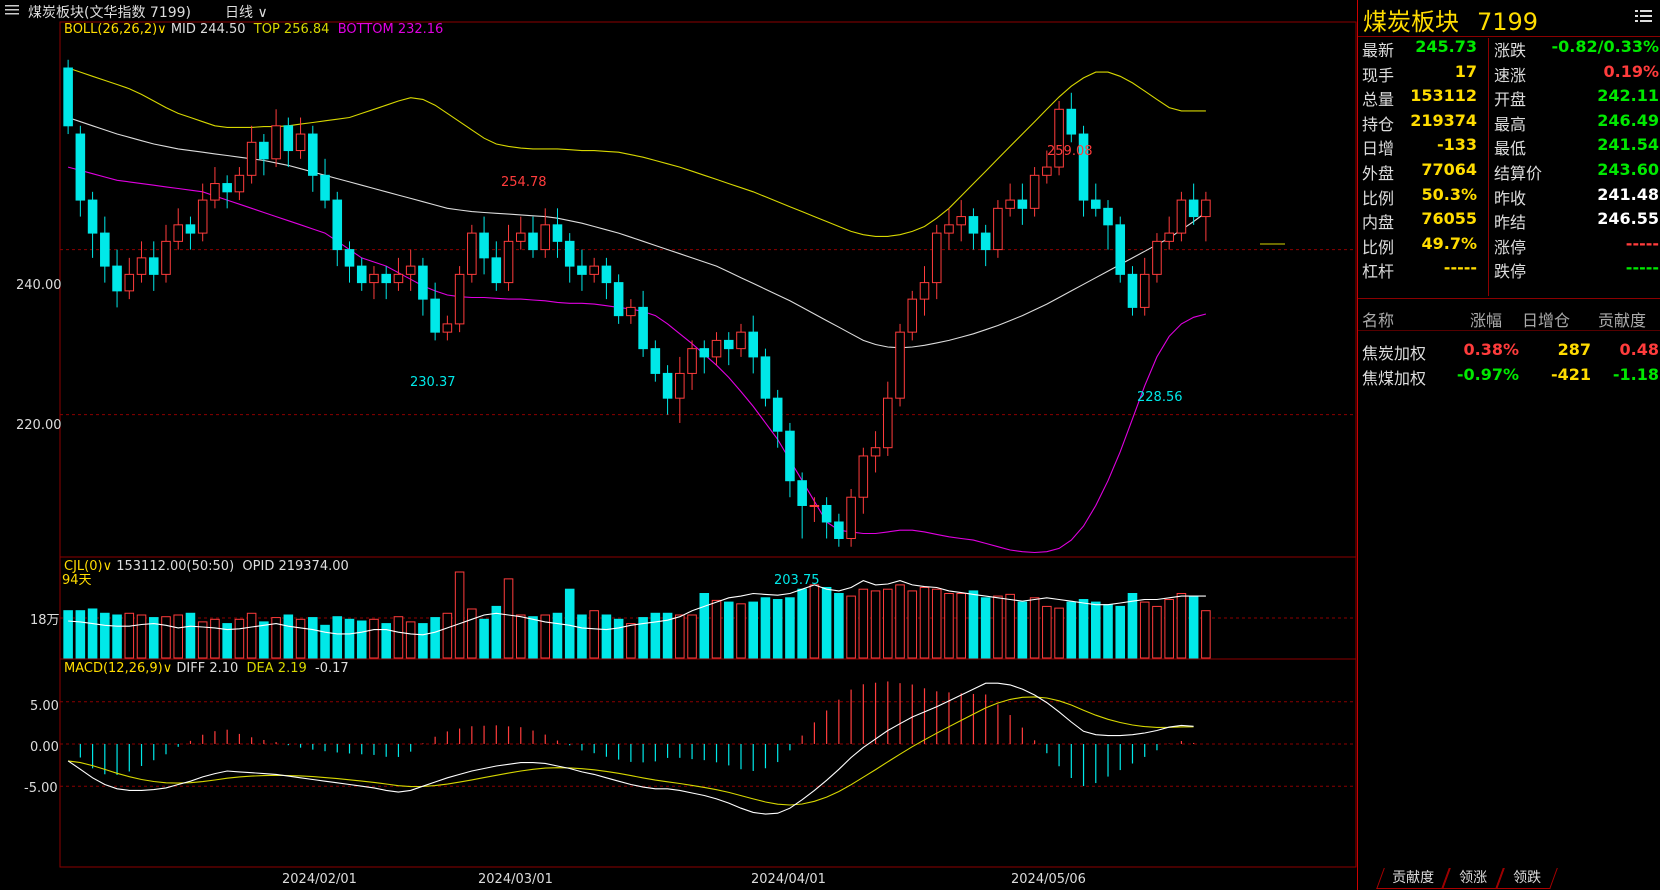 This screenshot has width=1660, height=890. Describe the element at coordinates (239, 13) in the screenshot. I see `period-label: 日线` at that location.